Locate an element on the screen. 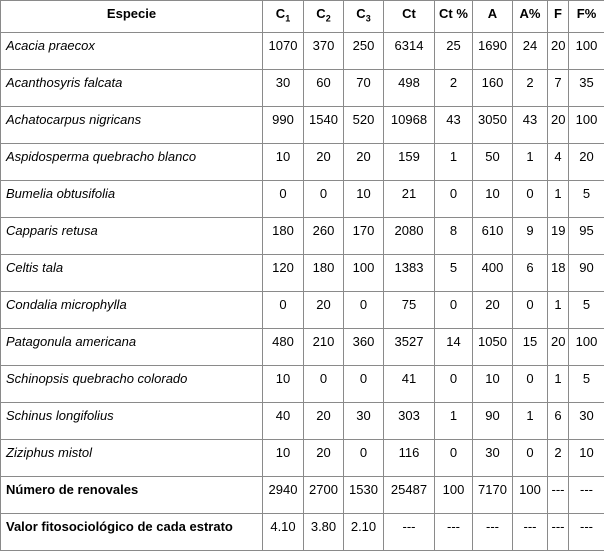  species-name: Celtis tala is located at coordinates (132, 273).